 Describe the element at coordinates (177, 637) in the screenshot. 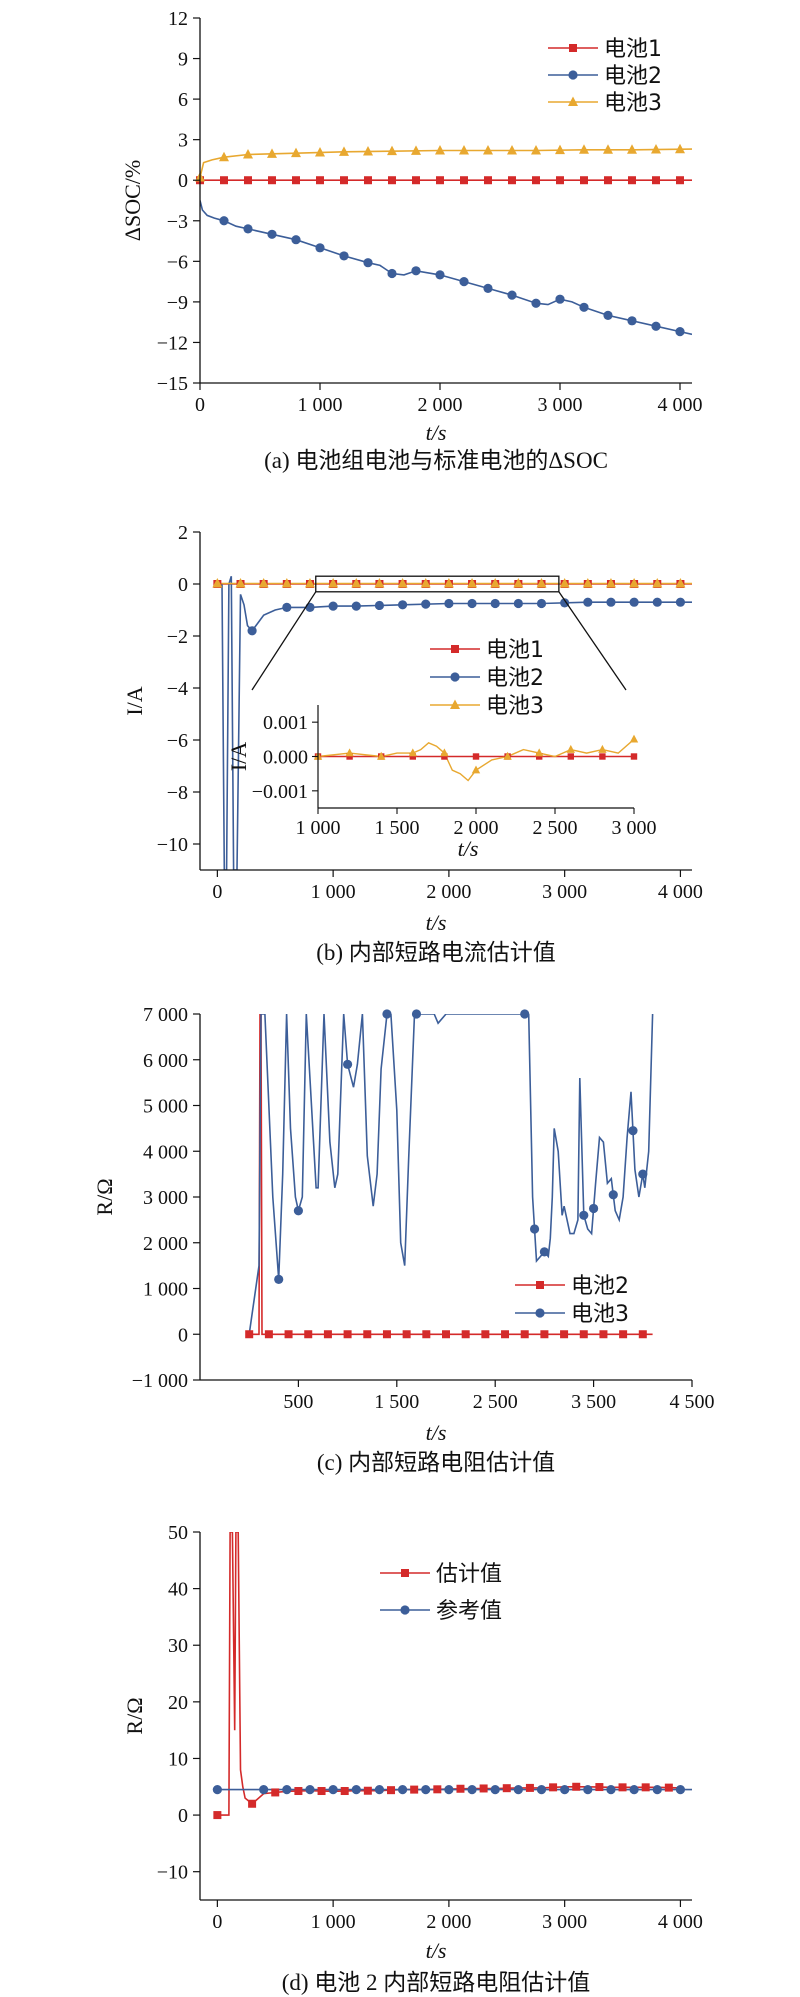

I see `y-tick-label: −2` at that location.